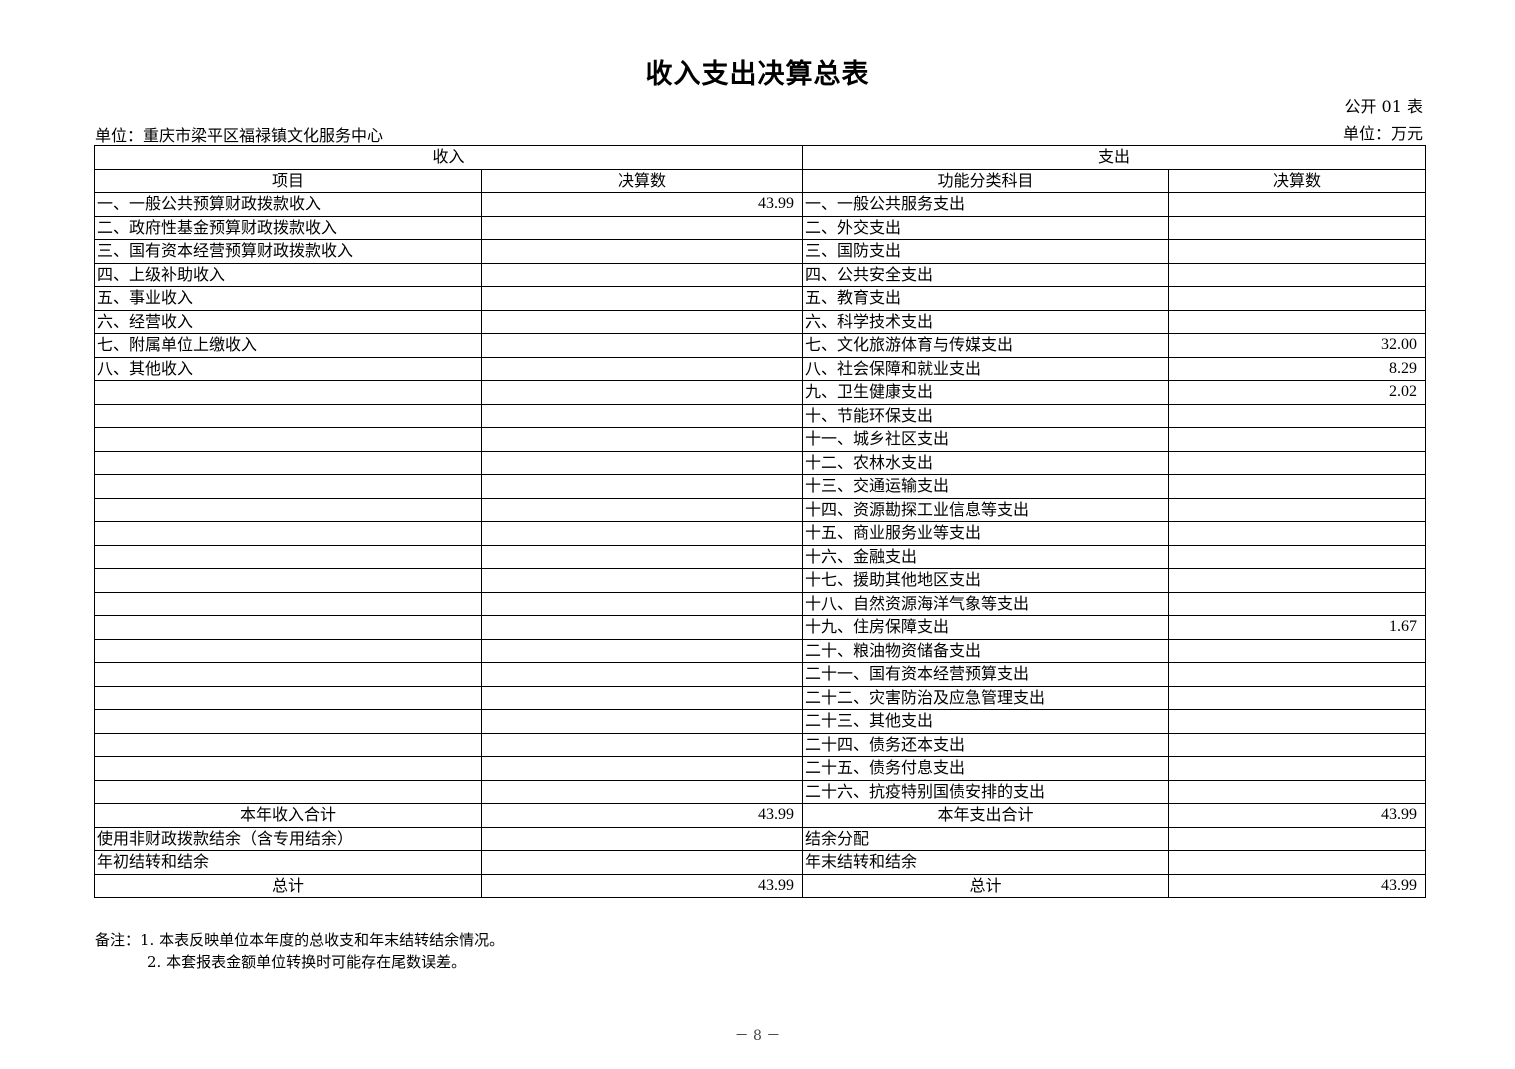 This screenshot has width=1515, height=1069. I want to click on summary-income-label: 使用非财政拨款结余（含专用结余）, so click(288, 838).